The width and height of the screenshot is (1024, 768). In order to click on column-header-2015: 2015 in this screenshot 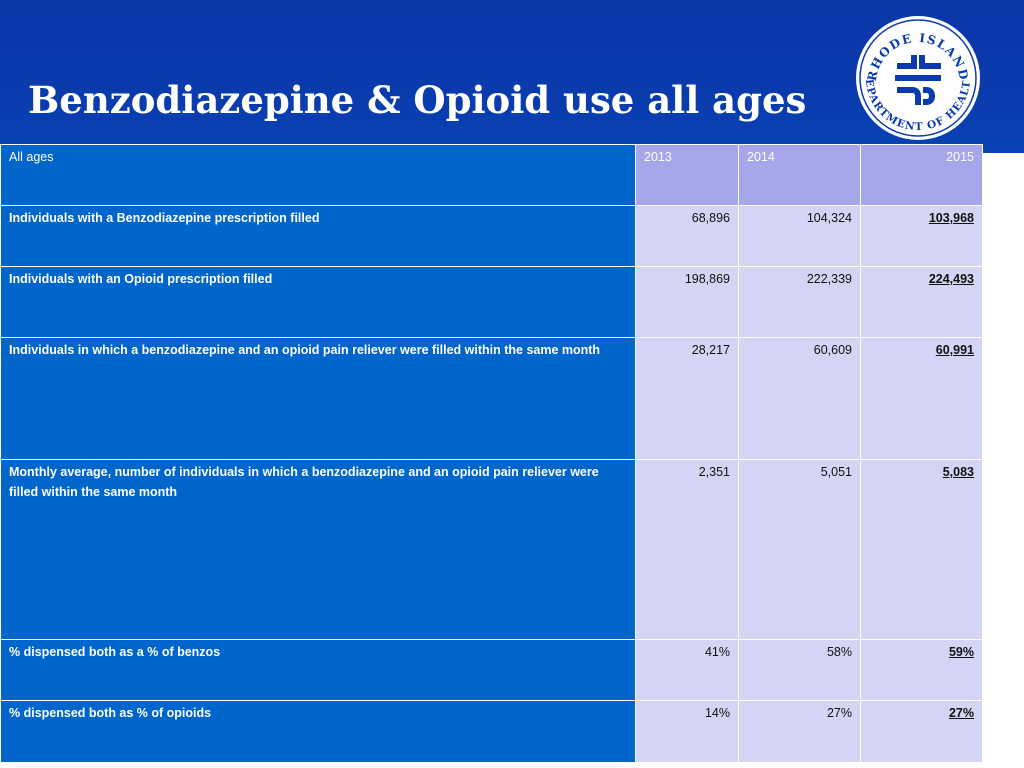, I will do `click(921, 175)`.